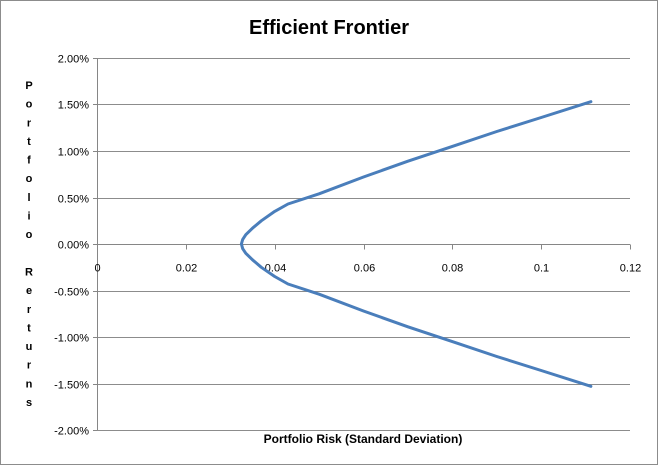 Image resolution: width=658 pixels, height=465 pixels. What do you see at coordinates (71, 339) in the screenshot?
I see `y-tick-label: -1.00%` at bounding box center [71, 339].